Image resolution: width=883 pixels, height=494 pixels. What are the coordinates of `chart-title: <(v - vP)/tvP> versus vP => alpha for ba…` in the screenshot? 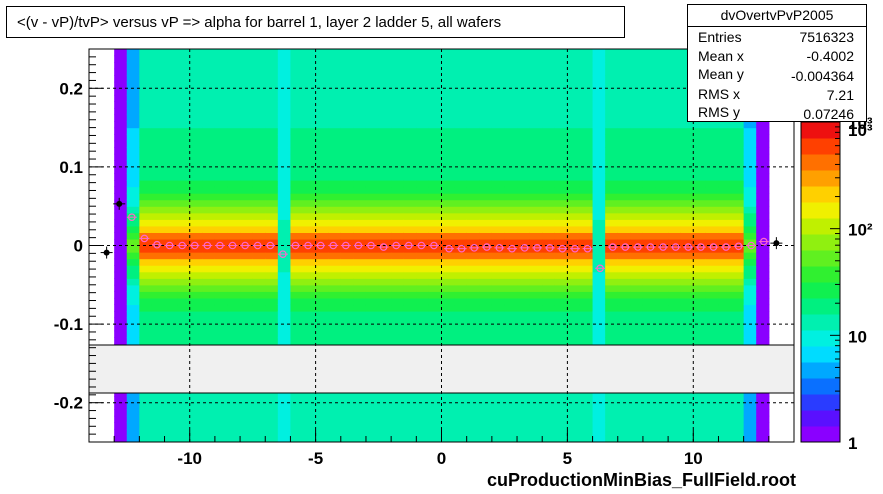 It's located at (259, 22).